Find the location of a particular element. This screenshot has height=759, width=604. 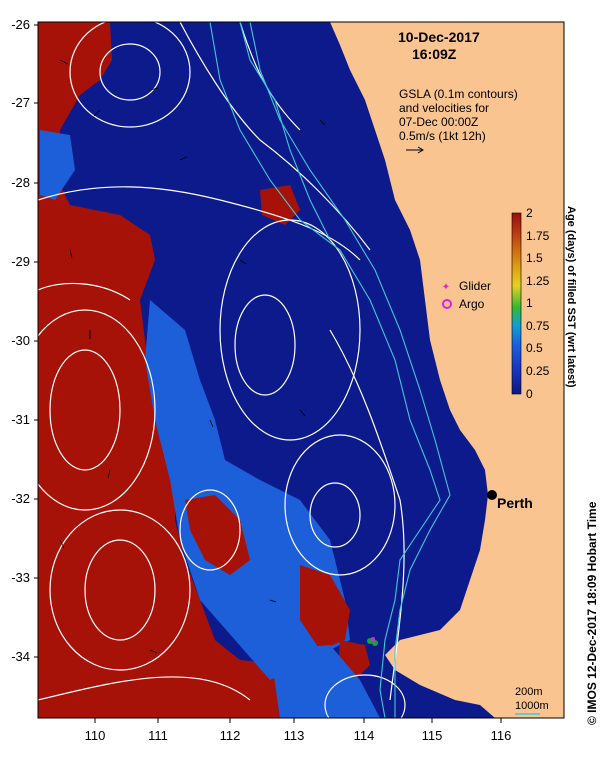

colorbar-tick: 0.75 is located at coordinates (538, 326).